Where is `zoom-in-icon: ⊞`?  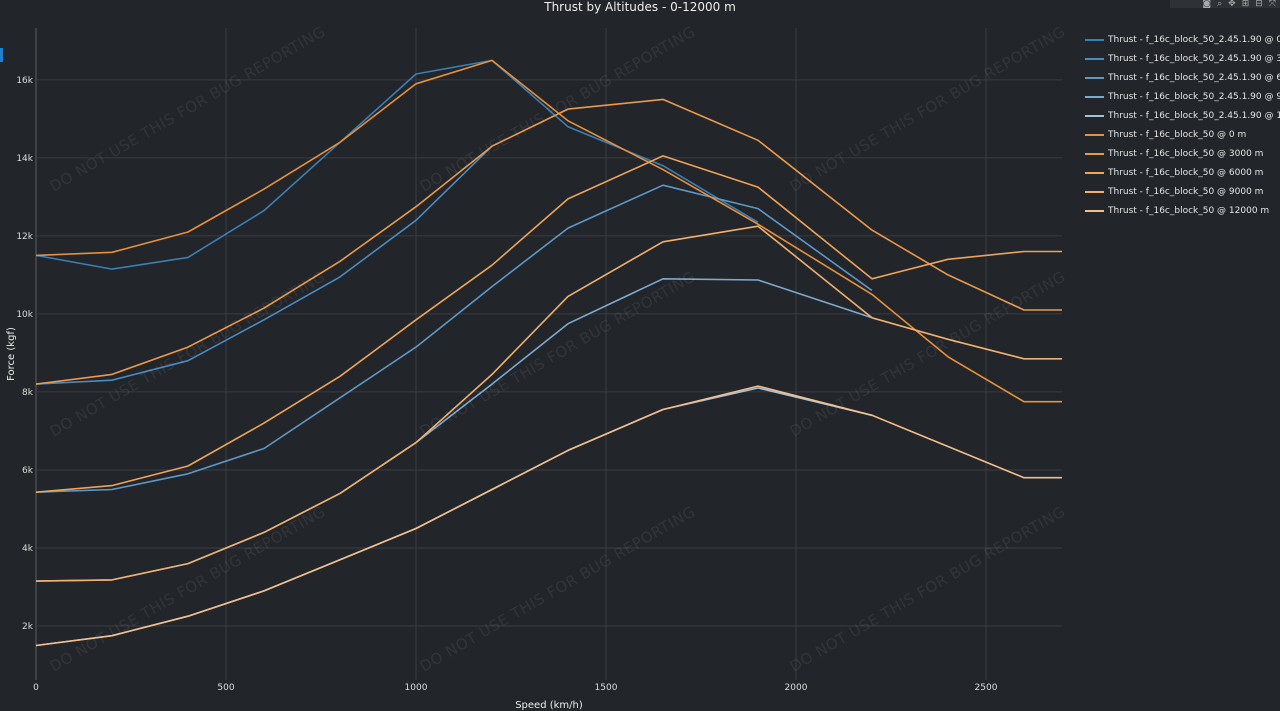
zoom-in-icon: ⊞ is located at coordinates (1245, 4).